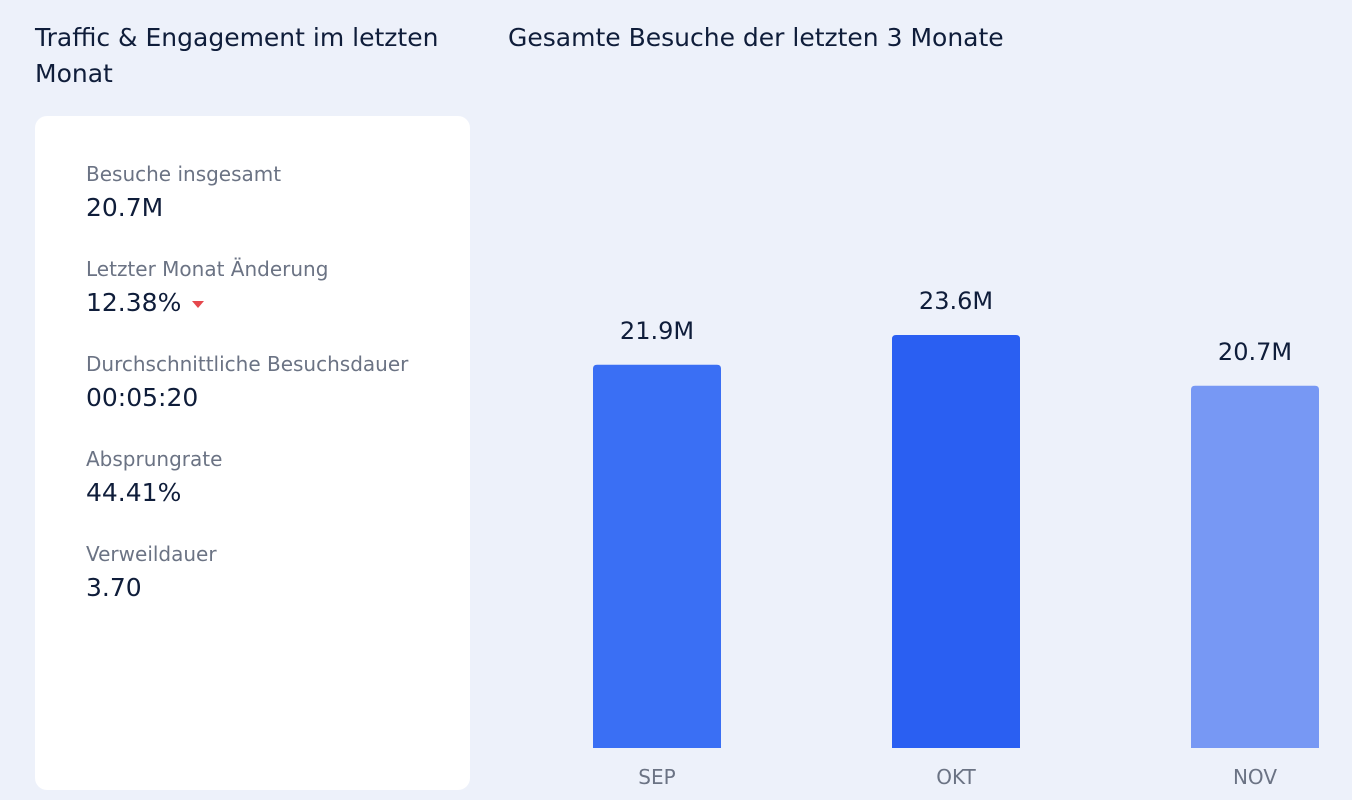 The width and height of the screenshot is (1352, 800). I want to click on data-label-okt: 23.6M, so click(956, 301).